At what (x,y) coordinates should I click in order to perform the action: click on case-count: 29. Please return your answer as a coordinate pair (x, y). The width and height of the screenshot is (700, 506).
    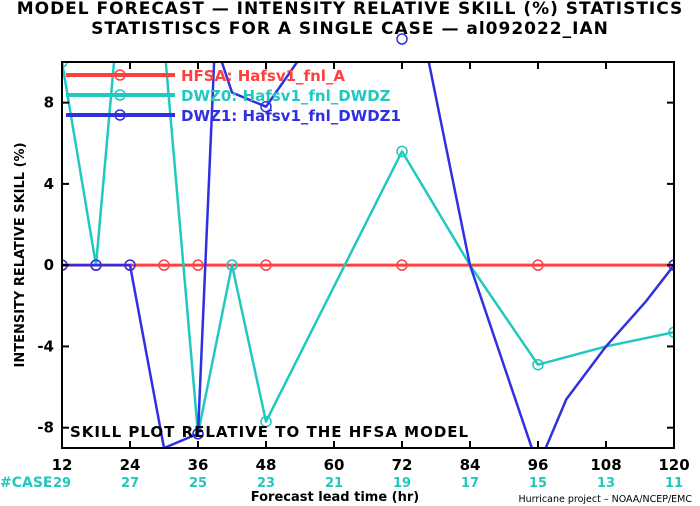
    Looking at the image, I should click on (62, 483).